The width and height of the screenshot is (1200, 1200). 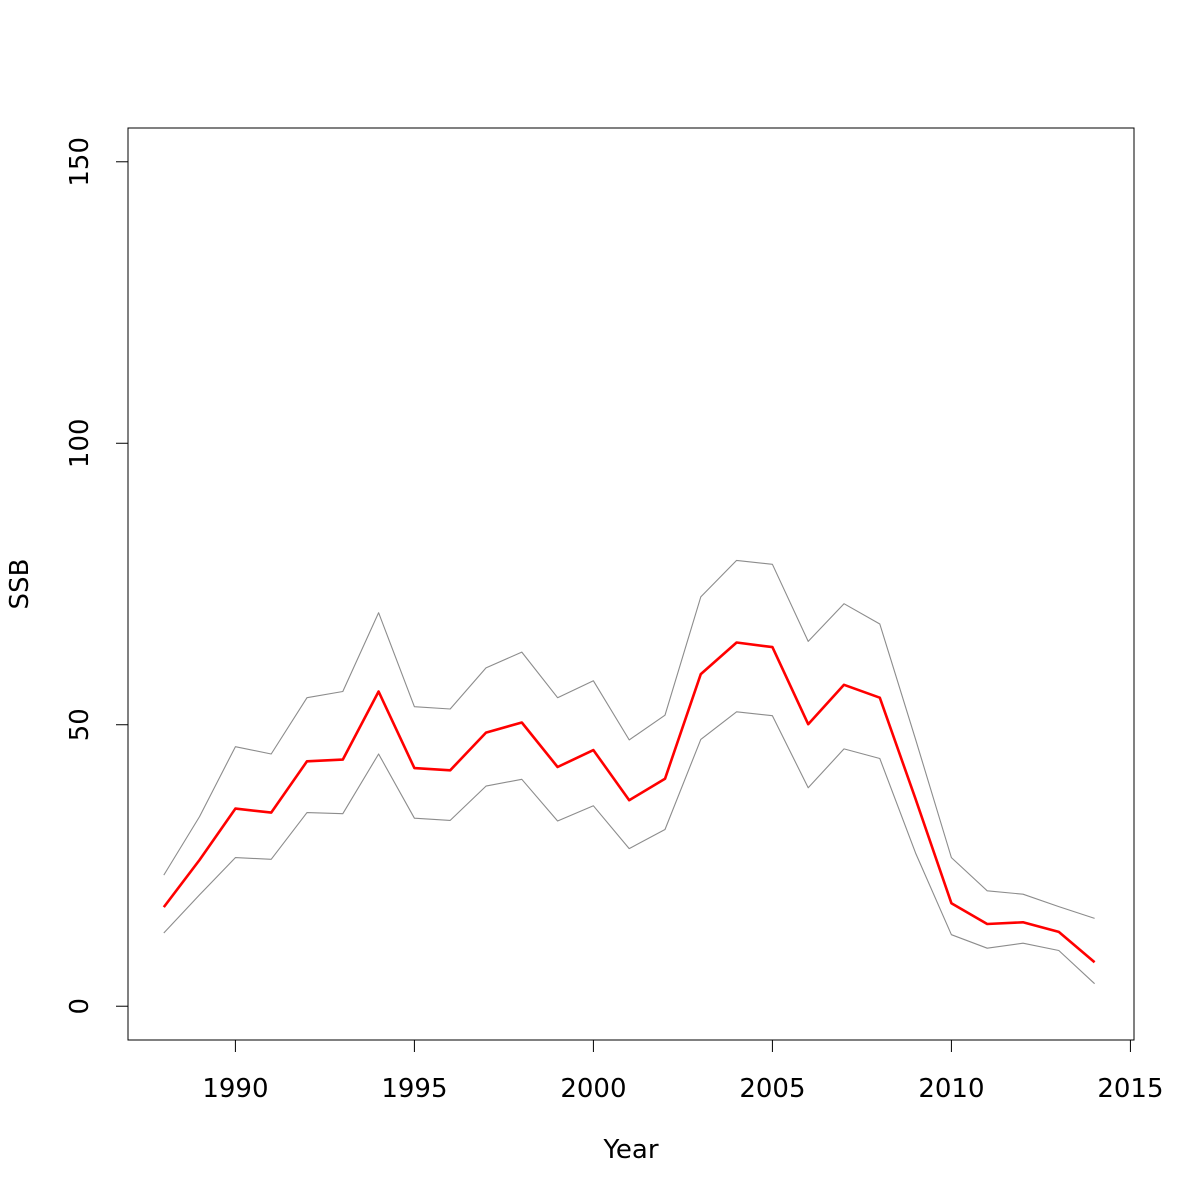 What do you see at coordinates (414, 1089) in the screenshot?
I see `x-tick-label: 1995` at bounding box center [414, 1089].